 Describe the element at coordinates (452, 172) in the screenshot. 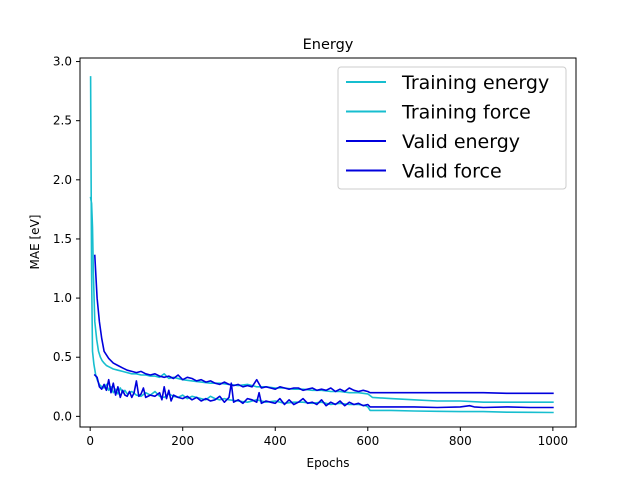

I see `legend-label: Valid force` at that location.